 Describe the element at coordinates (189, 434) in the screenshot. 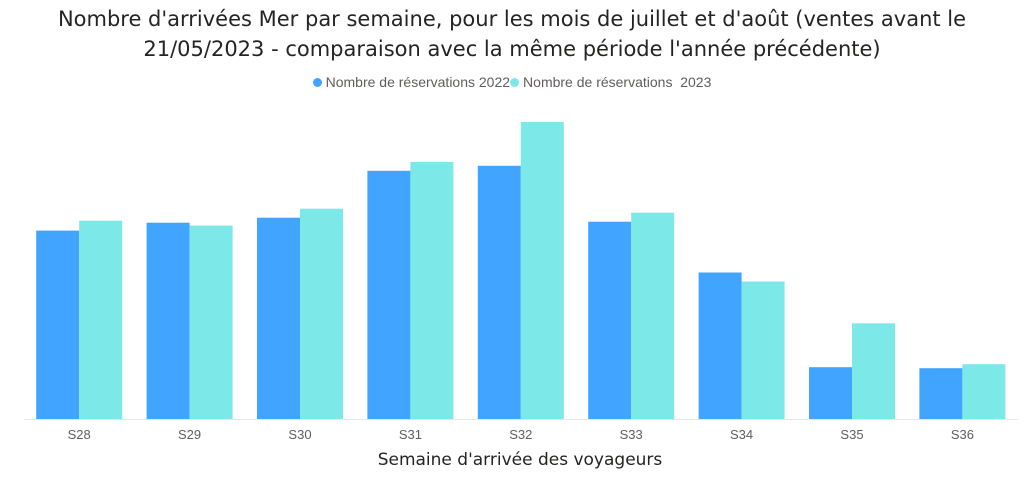

I see `x-tick-label-s29: S29` at that location.